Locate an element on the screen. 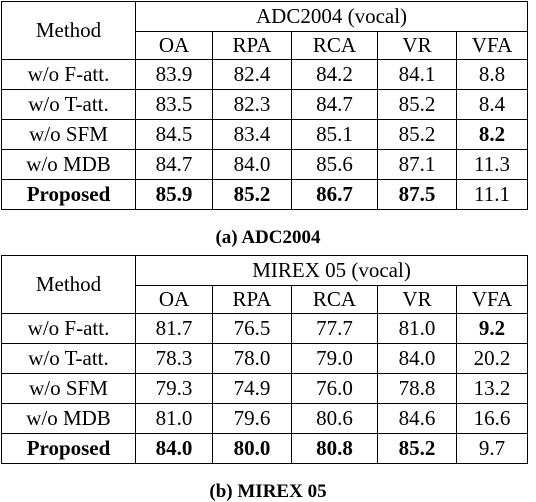 The height and width of the screenshot is (502, 536). value-cell-rpa: 76.5 is located at coordinates (252, 328).